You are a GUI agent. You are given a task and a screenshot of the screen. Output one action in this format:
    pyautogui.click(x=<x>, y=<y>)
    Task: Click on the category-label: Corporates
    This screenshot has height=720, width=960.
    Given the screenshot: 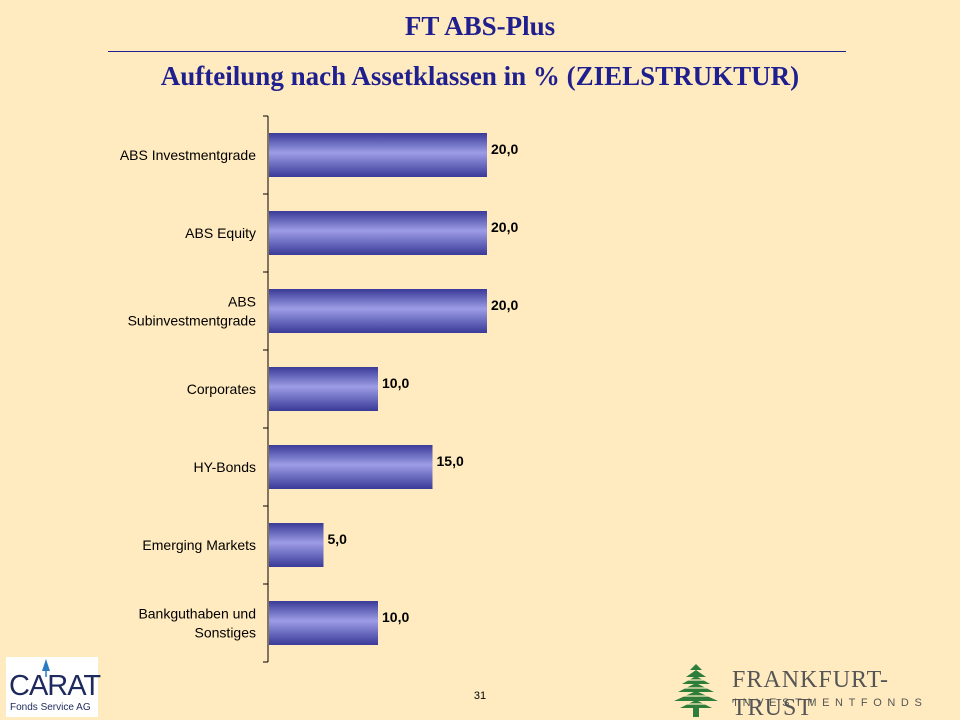 What is the action you would take?
    pyautogui.click(x=221, y=389)
    